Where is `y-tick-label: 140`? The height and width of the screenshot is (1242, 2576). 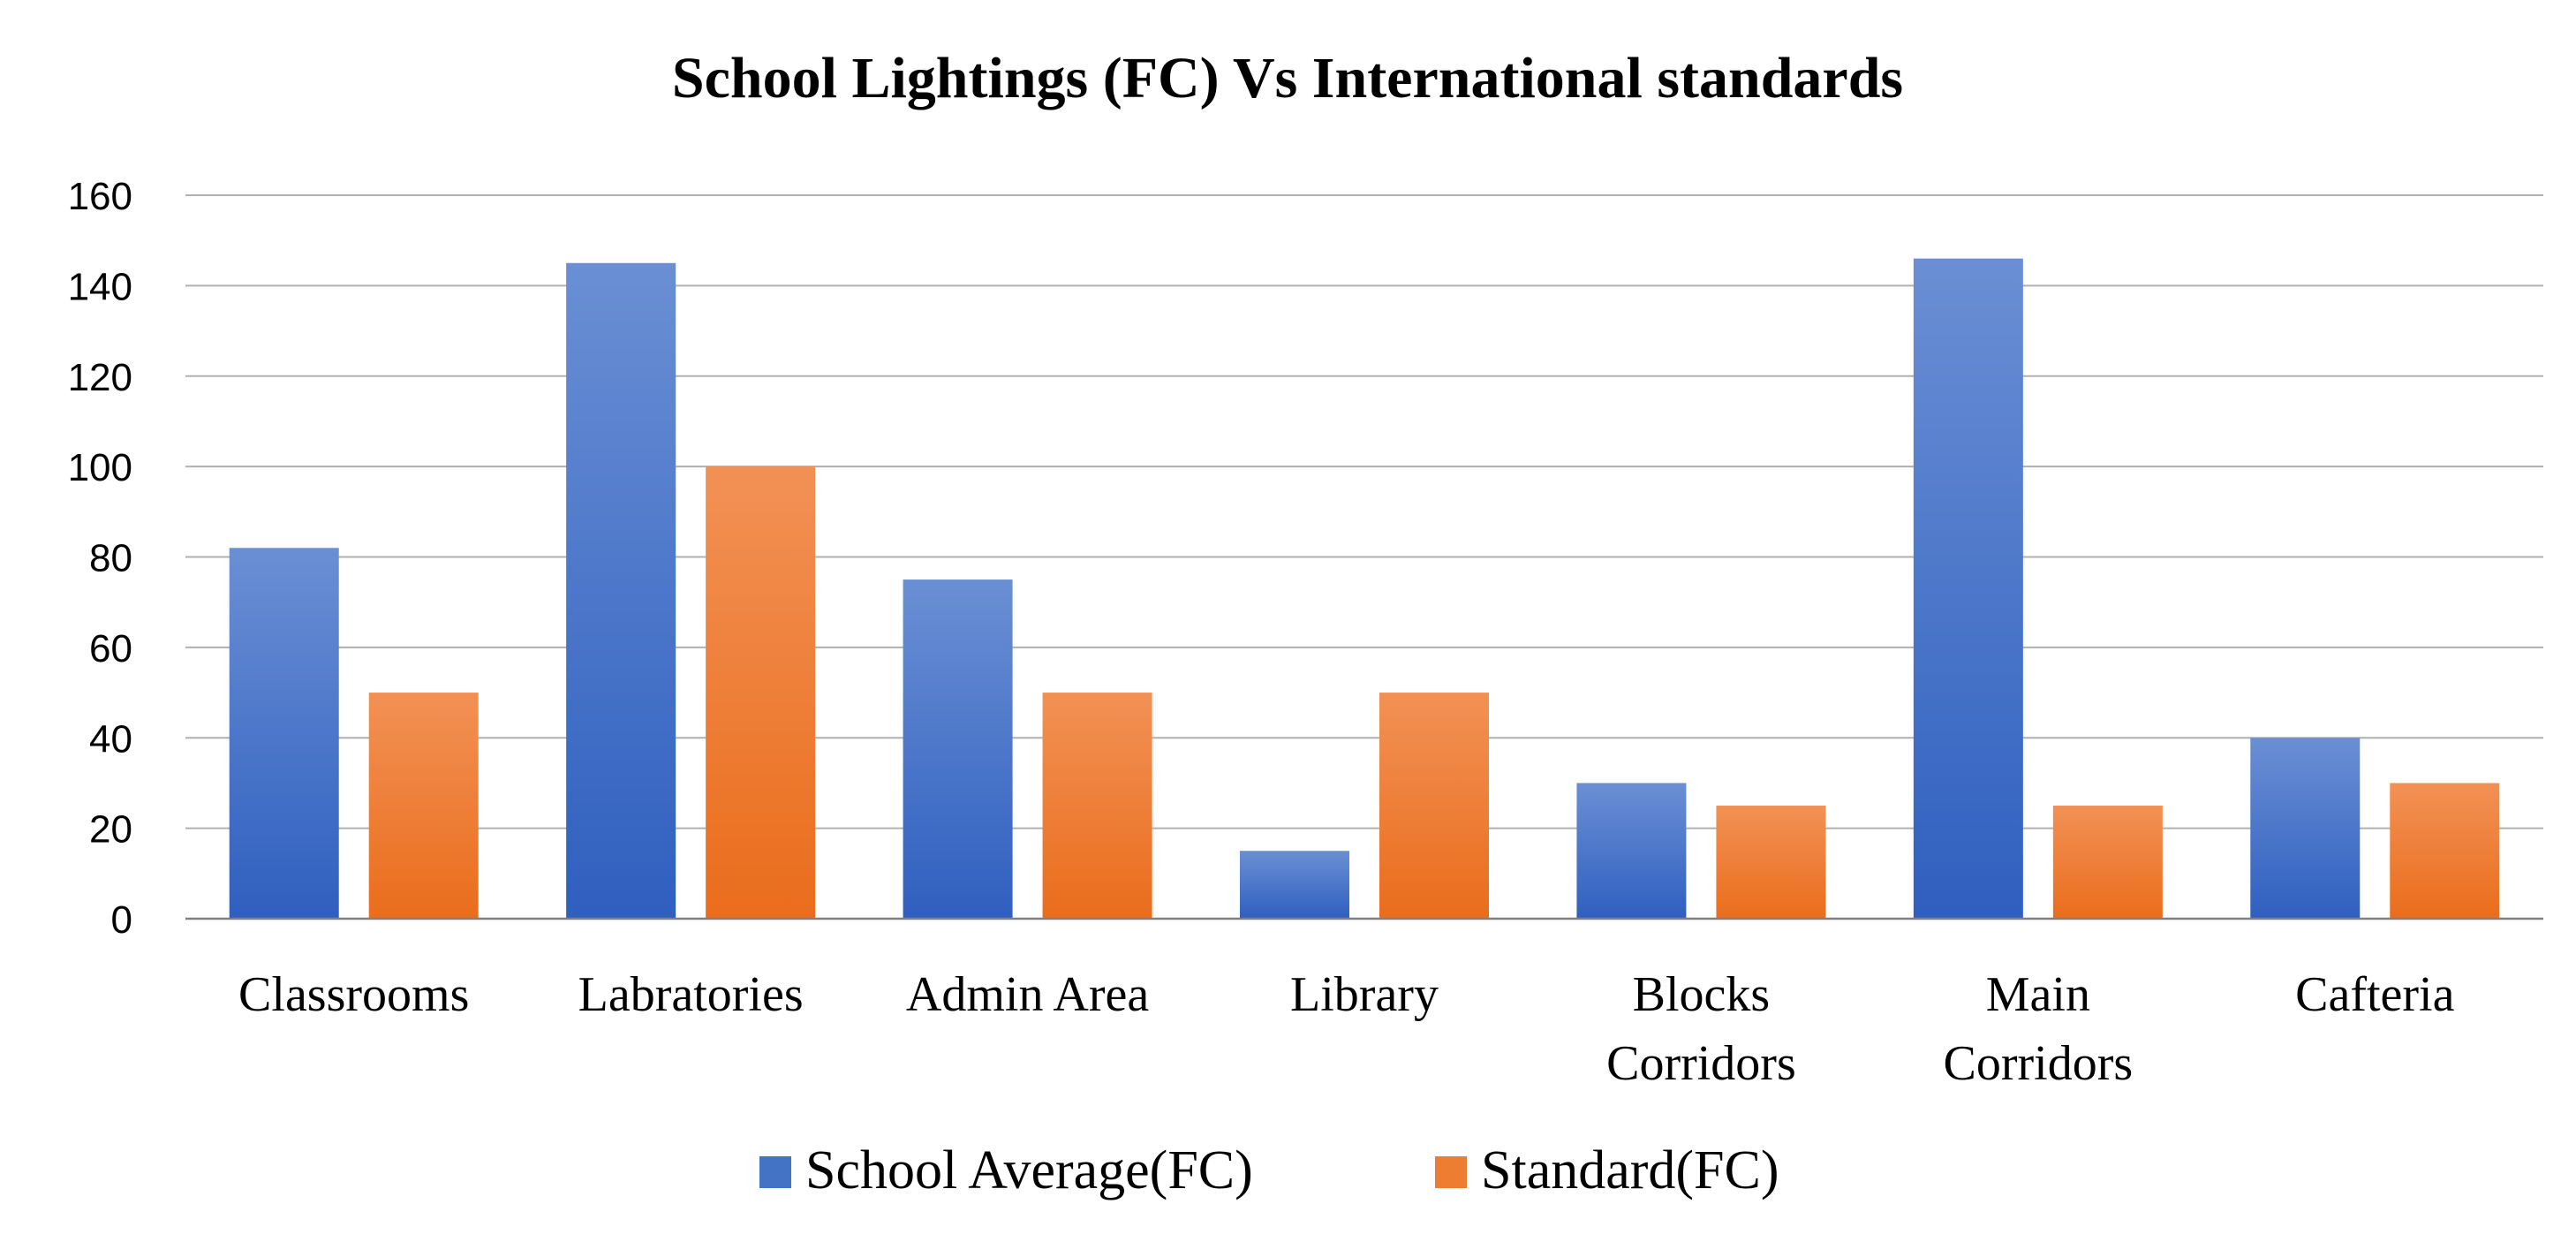 y-tick-label: 140 is located at coordinates (100, 286).